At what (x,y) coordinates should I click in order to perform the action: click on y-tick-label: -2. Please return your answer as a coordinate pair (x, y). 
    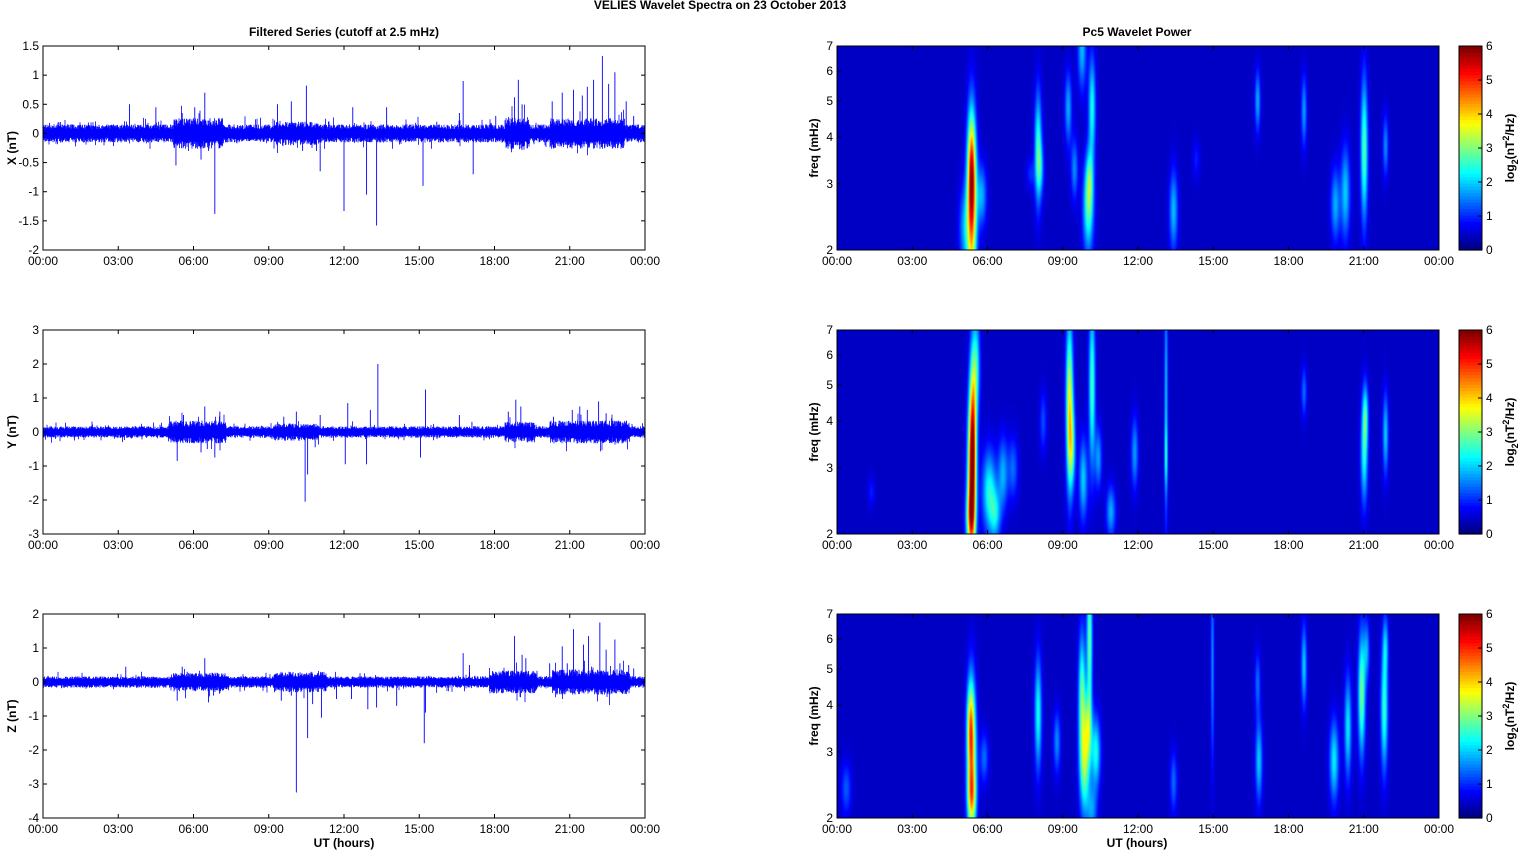
    Looking at the image, I should click on (33, 750).